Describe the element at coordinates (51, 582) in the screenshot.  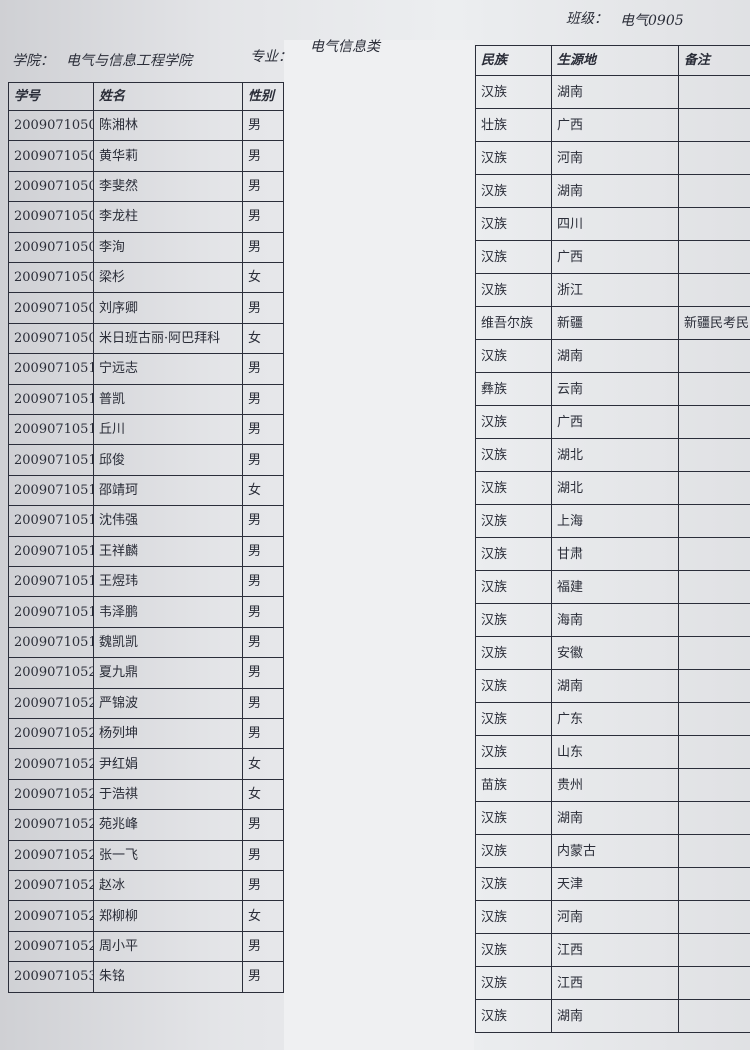
I see `table-cell: 2009071051 7` at that location.